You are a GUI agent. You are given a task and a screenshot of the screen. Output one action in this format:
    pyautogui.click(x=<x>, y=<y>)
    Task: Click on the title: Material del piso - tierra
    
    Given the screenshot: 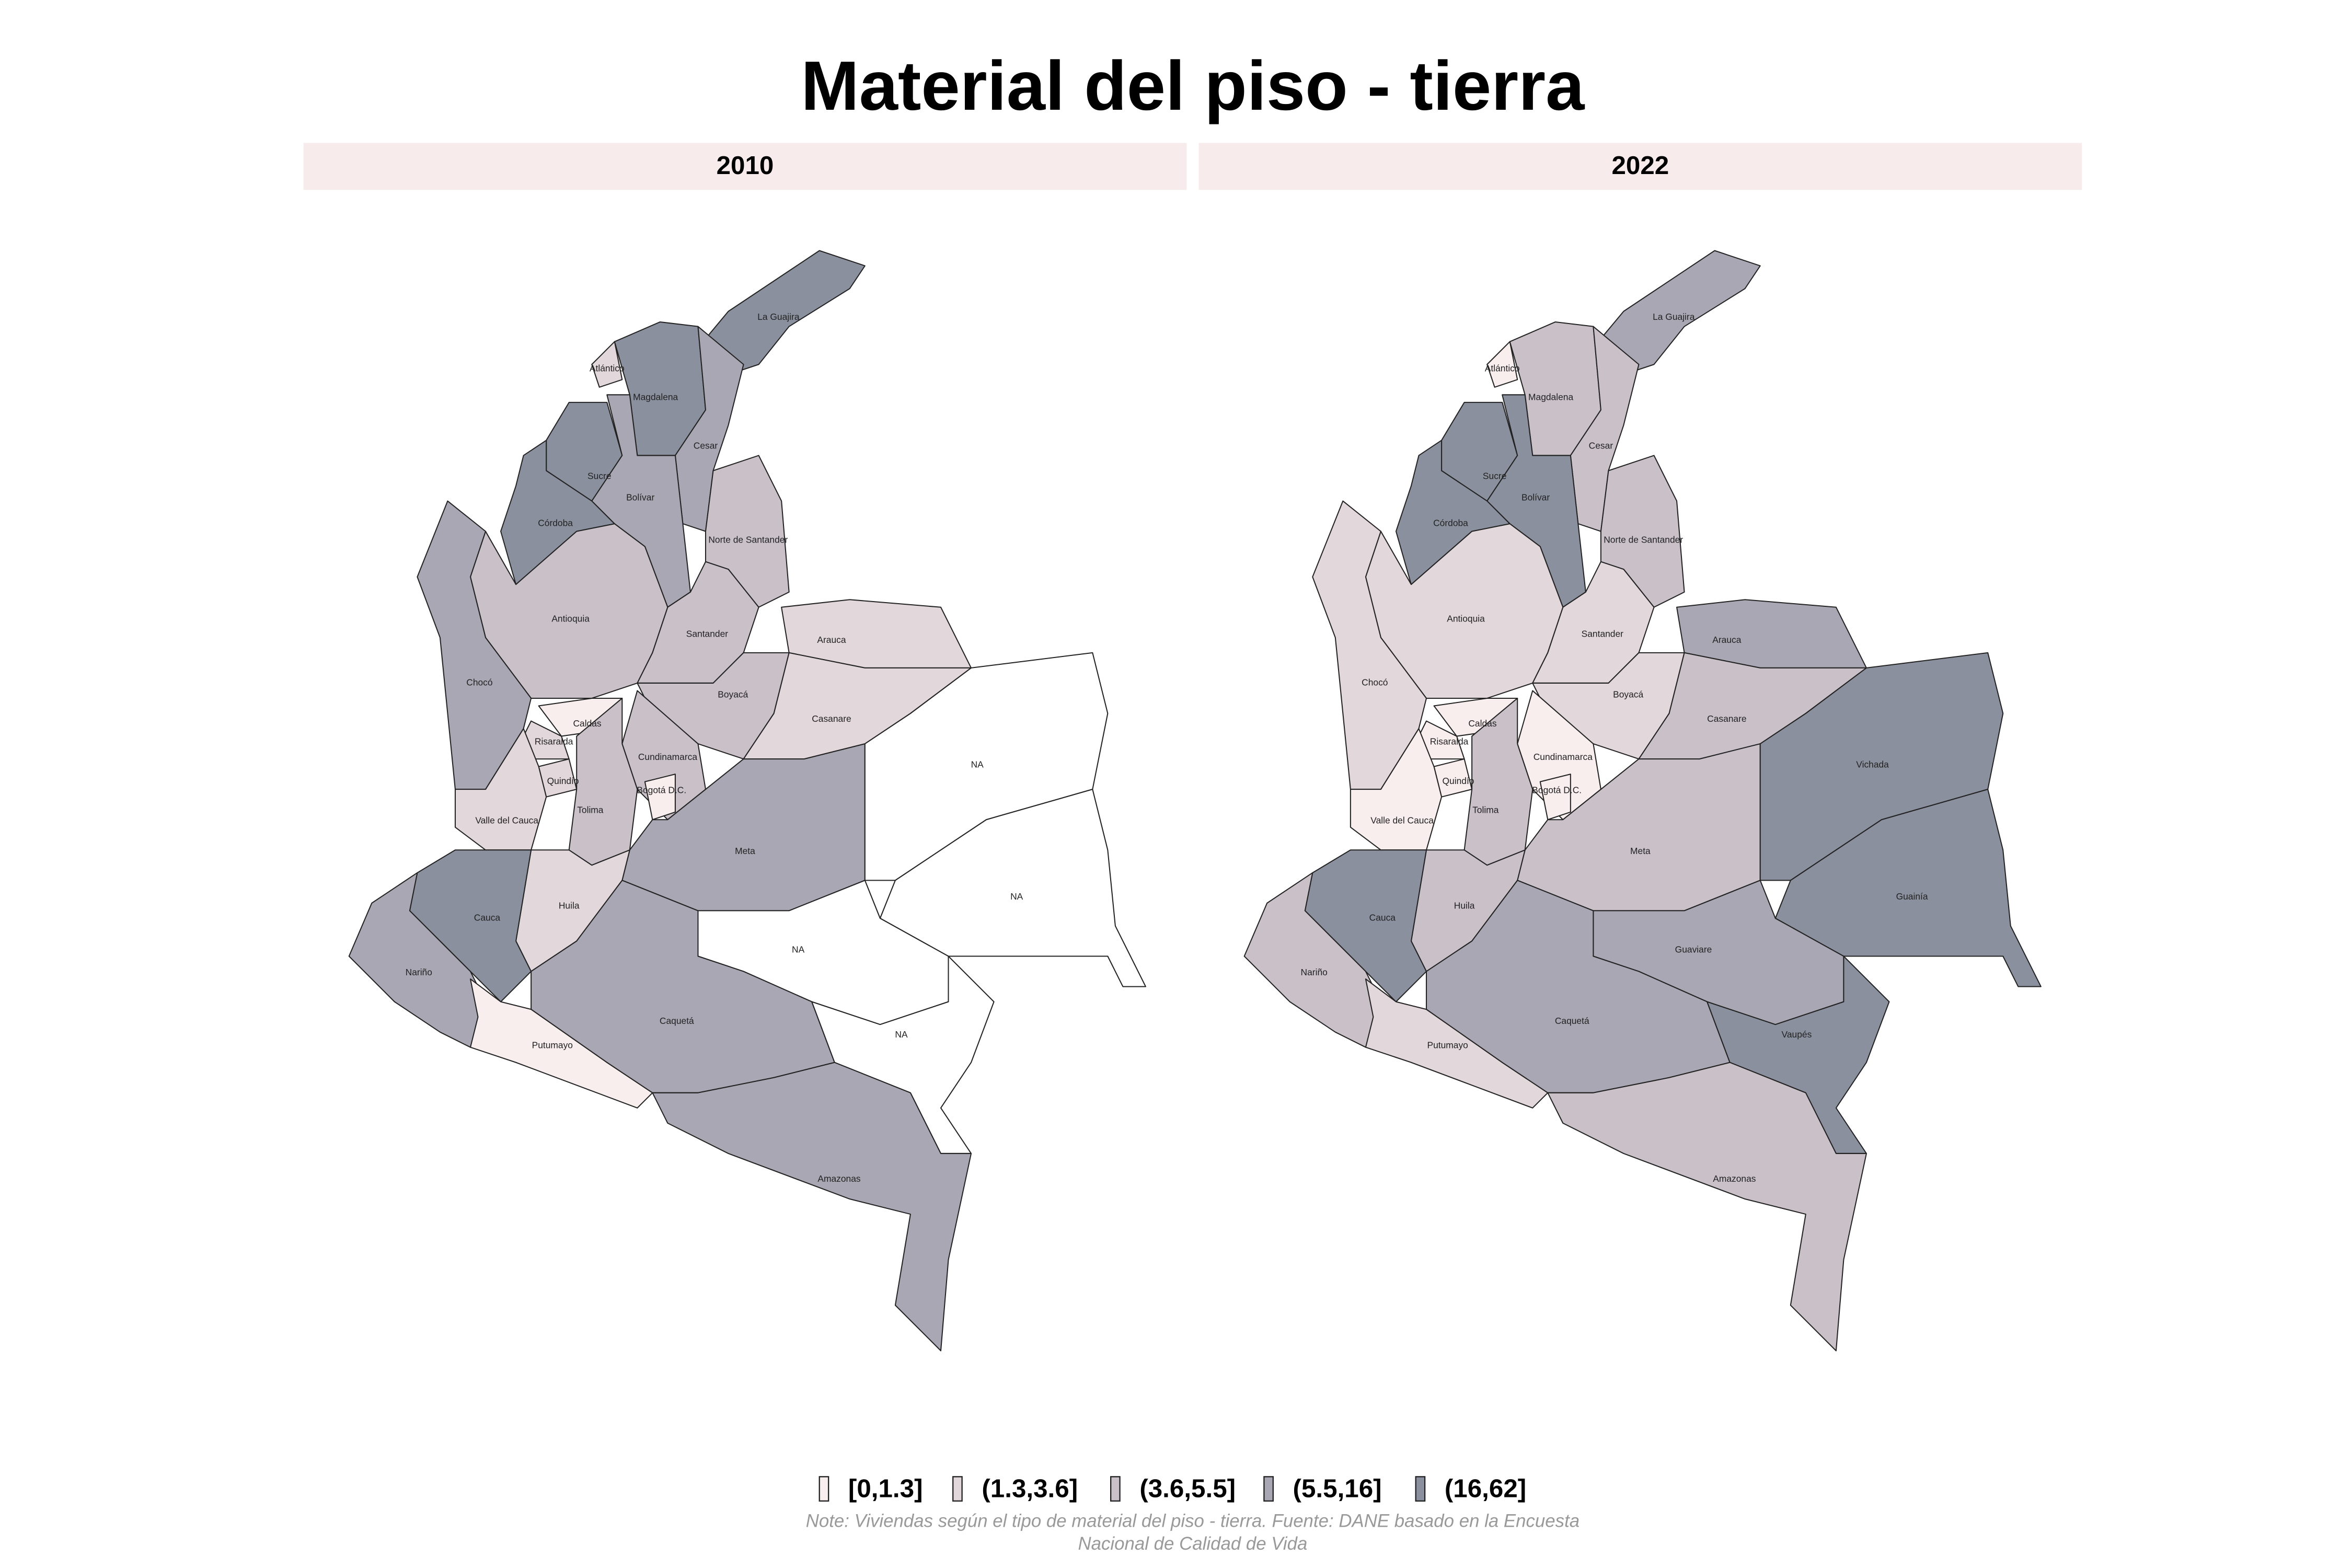 What is the action you would take?
    pyautogui.click(x=1193, y=86)
    